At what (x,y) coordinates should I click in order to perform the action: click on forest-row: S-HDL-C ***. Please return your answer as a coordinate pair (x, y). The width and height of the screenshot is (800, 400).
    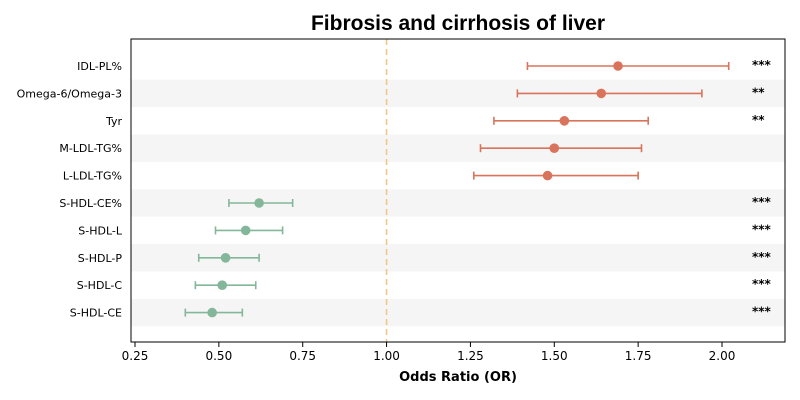
    Looking at the image, I should click on (424, 284).